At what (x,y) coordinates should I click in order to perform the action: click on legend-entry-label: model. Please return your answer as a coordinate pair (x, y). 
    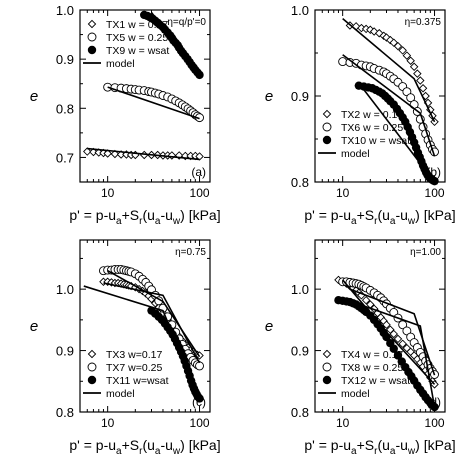
    Looking at the image, I should click on (355, 154).